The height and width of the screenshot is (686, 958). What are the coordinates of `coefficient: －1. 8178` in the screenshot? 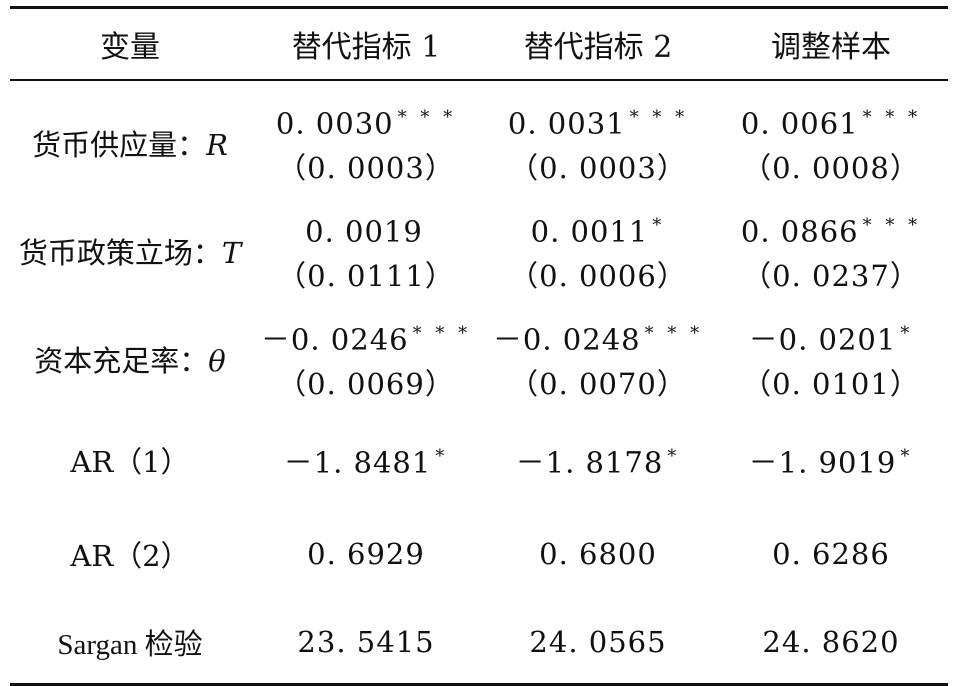 It's located at (589, 462).